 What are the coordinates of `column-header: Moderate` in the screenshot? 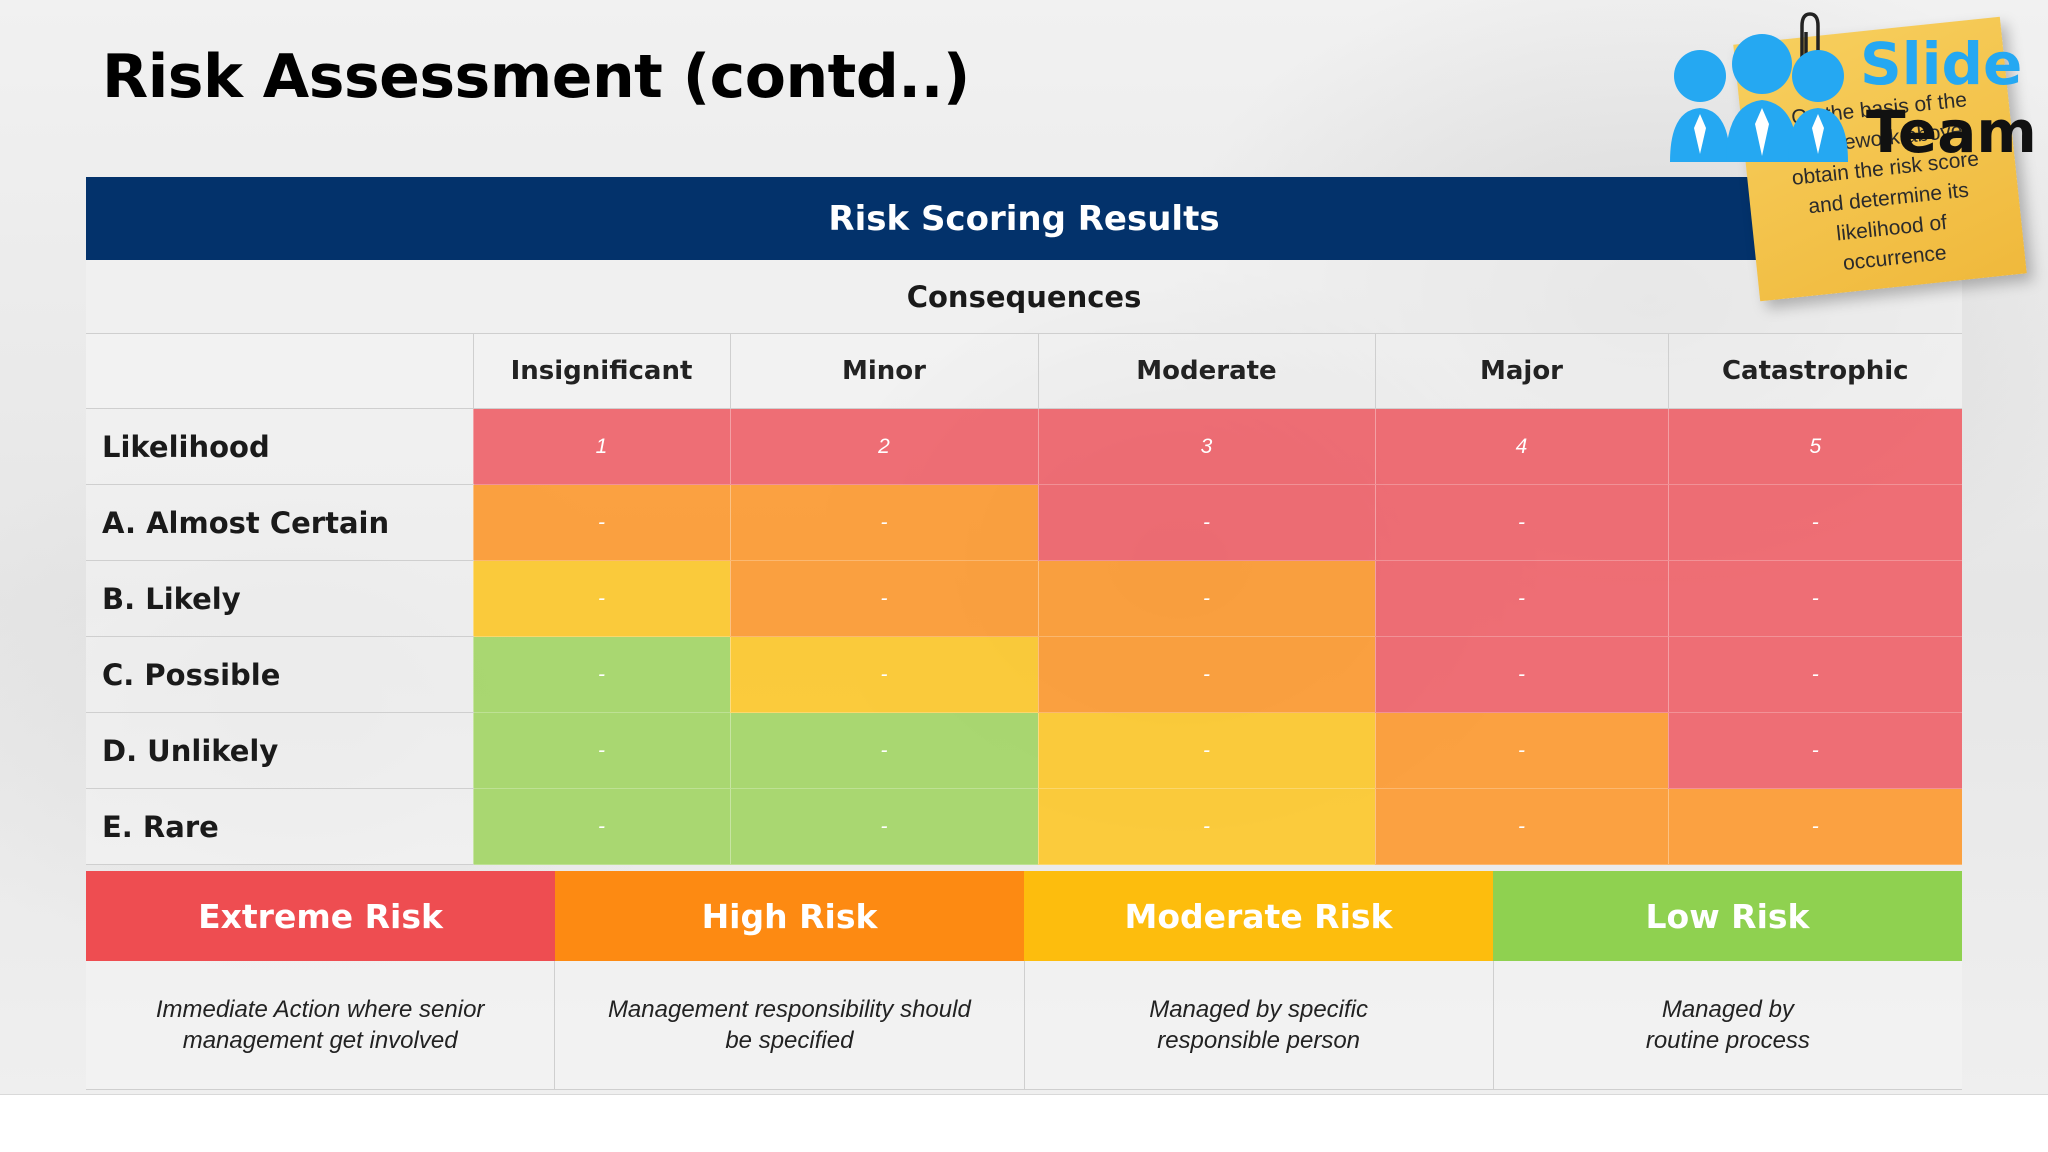 It's located at (1206, 371).